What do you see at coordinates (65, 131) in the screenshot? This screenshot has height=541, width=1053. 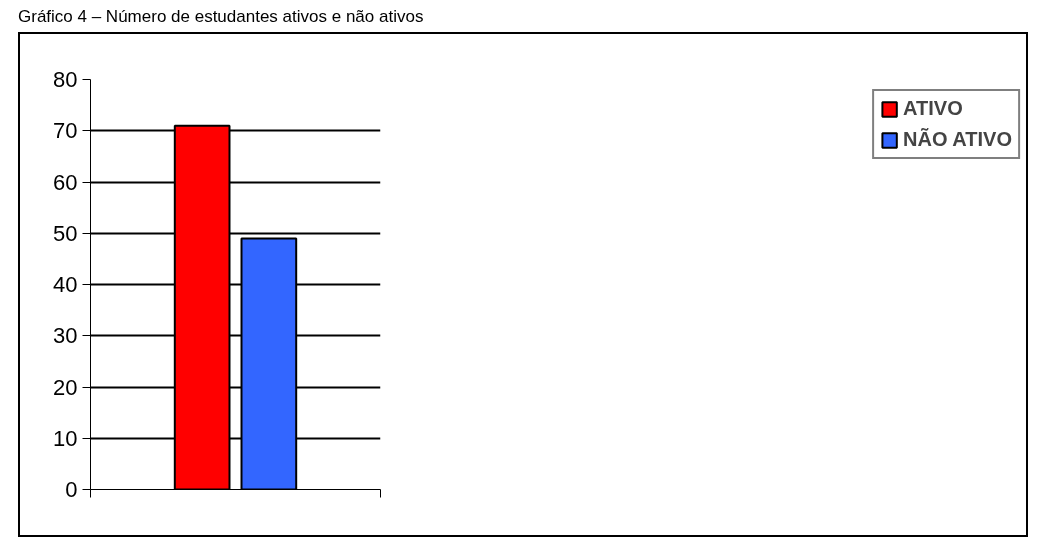 I see `y-tick-label: 70` at bounding box center [65, 131].